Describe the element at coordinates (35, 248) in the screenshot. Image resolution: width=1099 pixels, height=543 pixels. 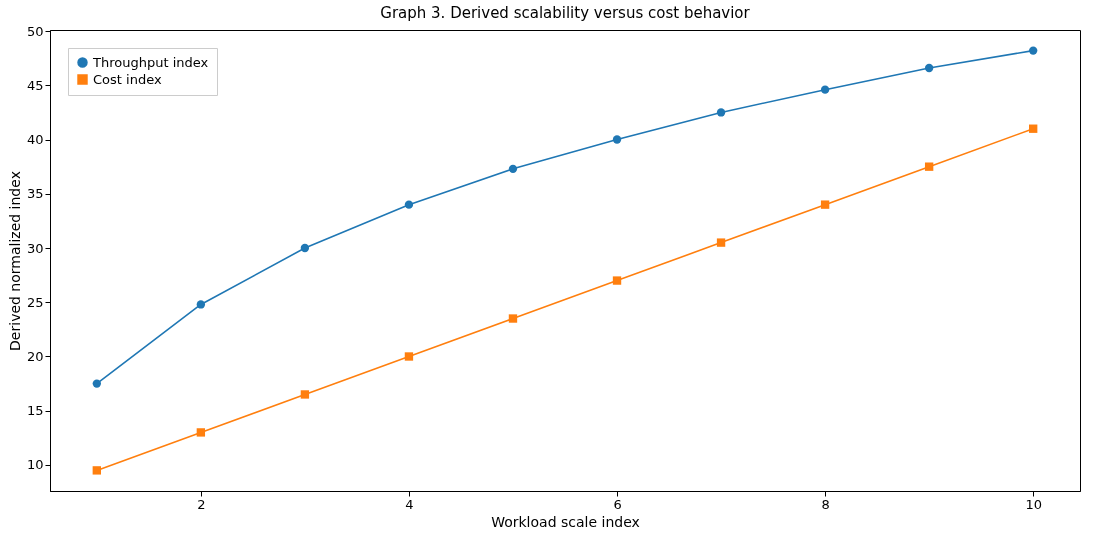
I see `y-tick-label: 30` at that location.